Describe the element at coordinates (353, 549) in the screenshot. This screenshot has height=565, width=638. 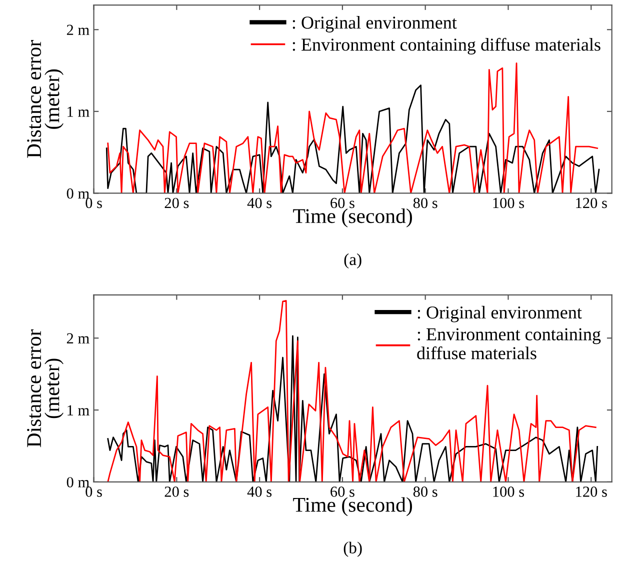
I see `text: (b)` at that location.